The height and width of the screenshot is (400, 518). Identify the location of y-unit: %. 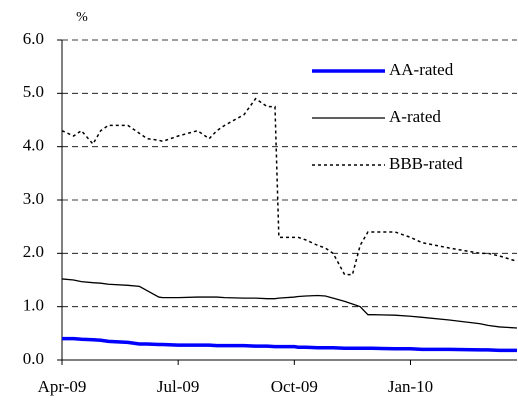
(82, 17).